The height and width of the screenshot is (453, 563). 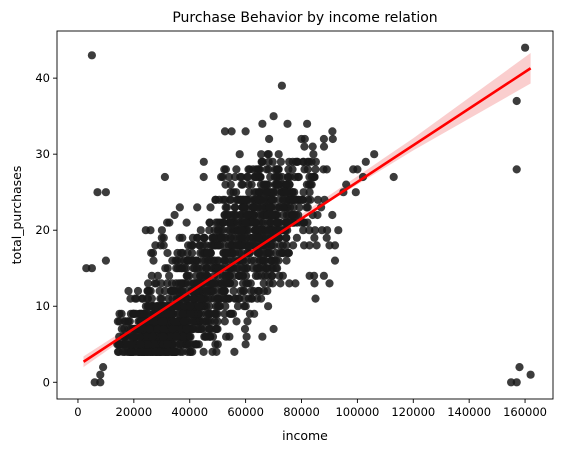 What do you see at coordinates (469, 412) in the screenshot?
I see `x-tick-label: 140000` at bounding box center [469, 412].